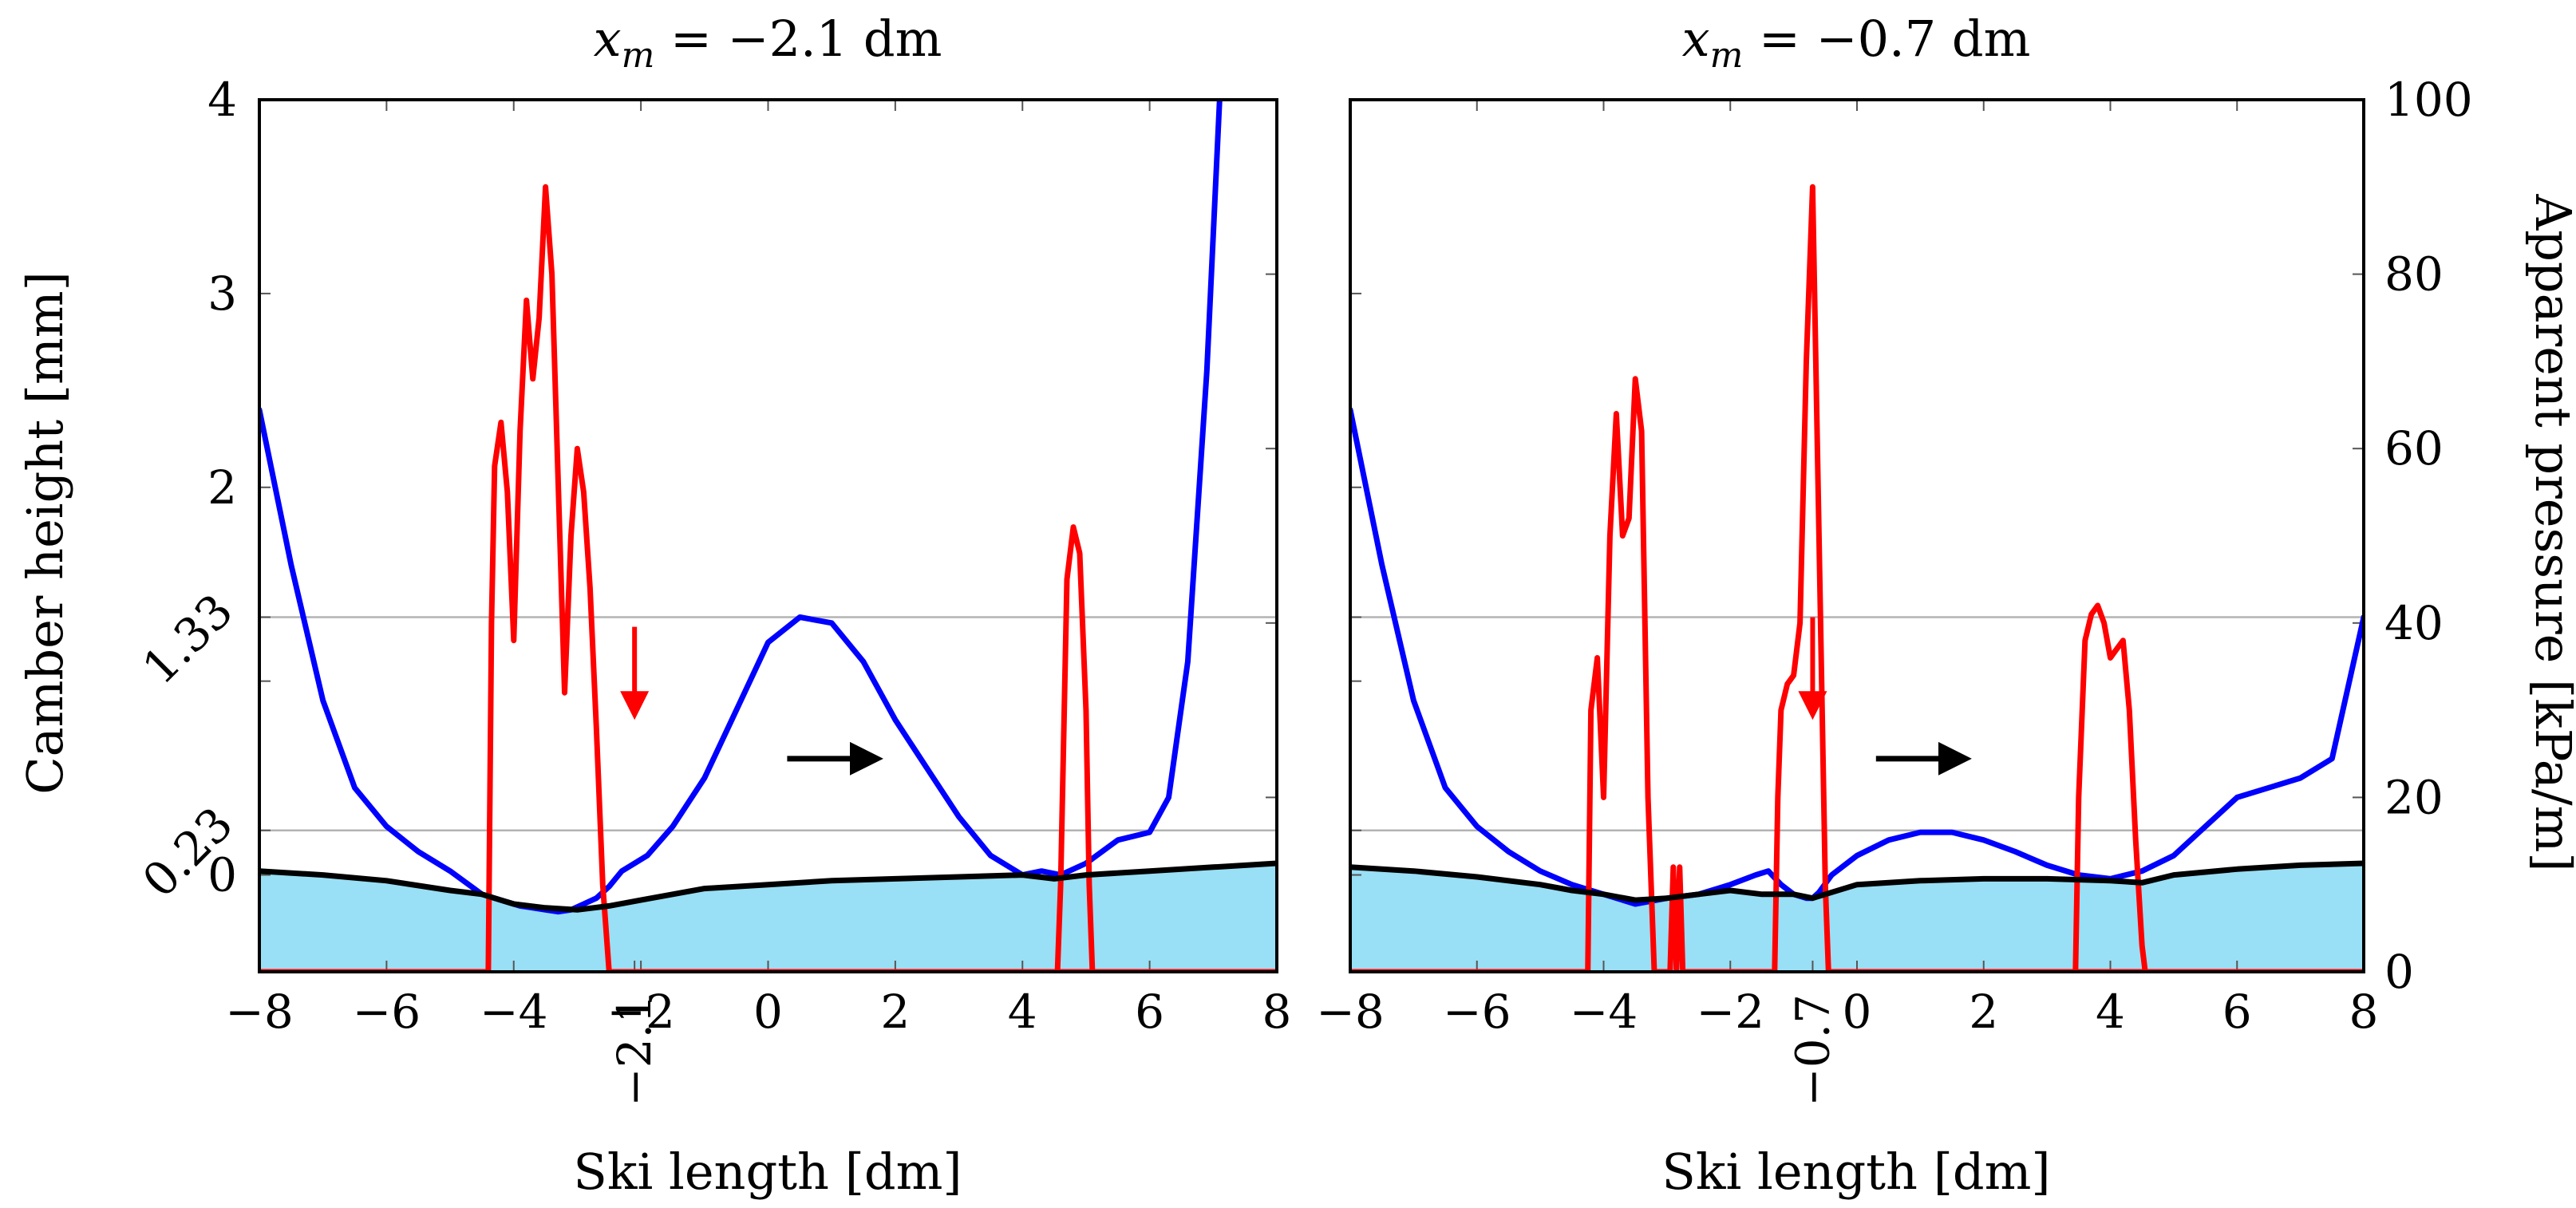 This screenshot has width=2576, height=1208. What do you see at coordinates (1886, 39) in the screenshot?
I see `panel-title-rest: = −0.7 dm` at bounding box center [1886, 39].